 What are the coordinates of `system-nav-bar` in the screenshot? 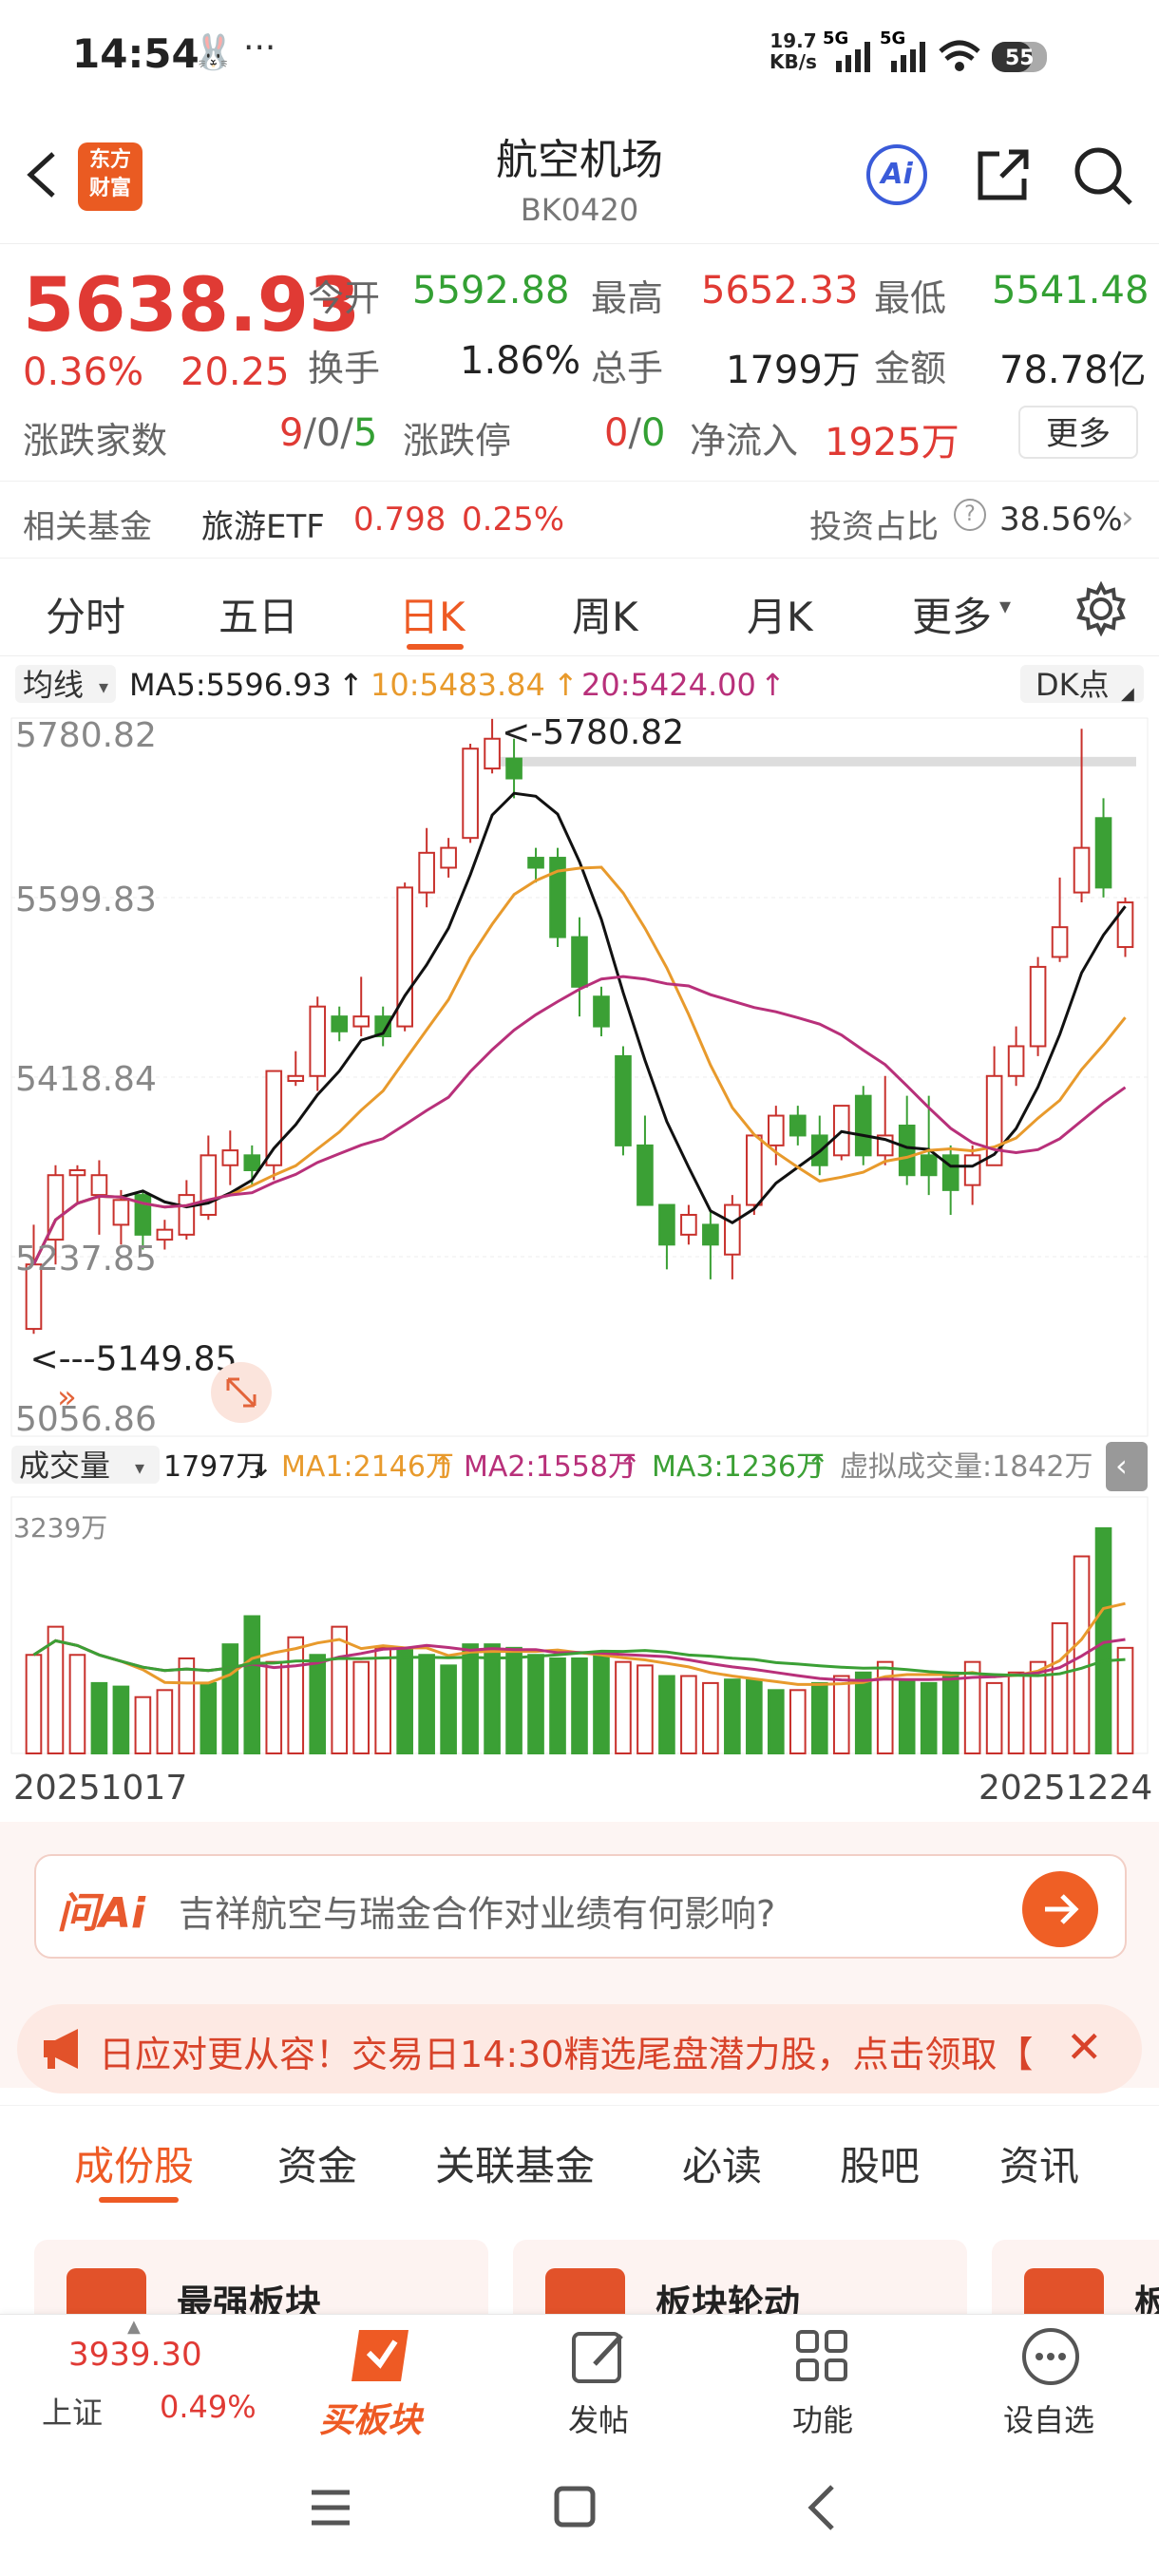 It's located at (579, 2509).